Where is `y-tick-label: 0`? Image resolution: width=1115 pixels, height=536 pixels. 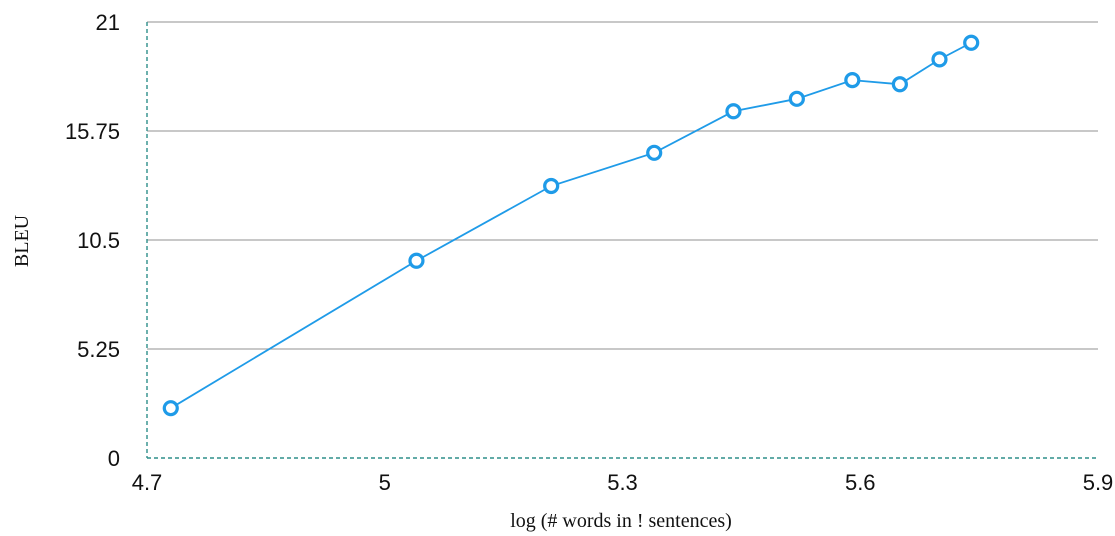 y-tick-label: 0 is located at coordinates (114, 458).